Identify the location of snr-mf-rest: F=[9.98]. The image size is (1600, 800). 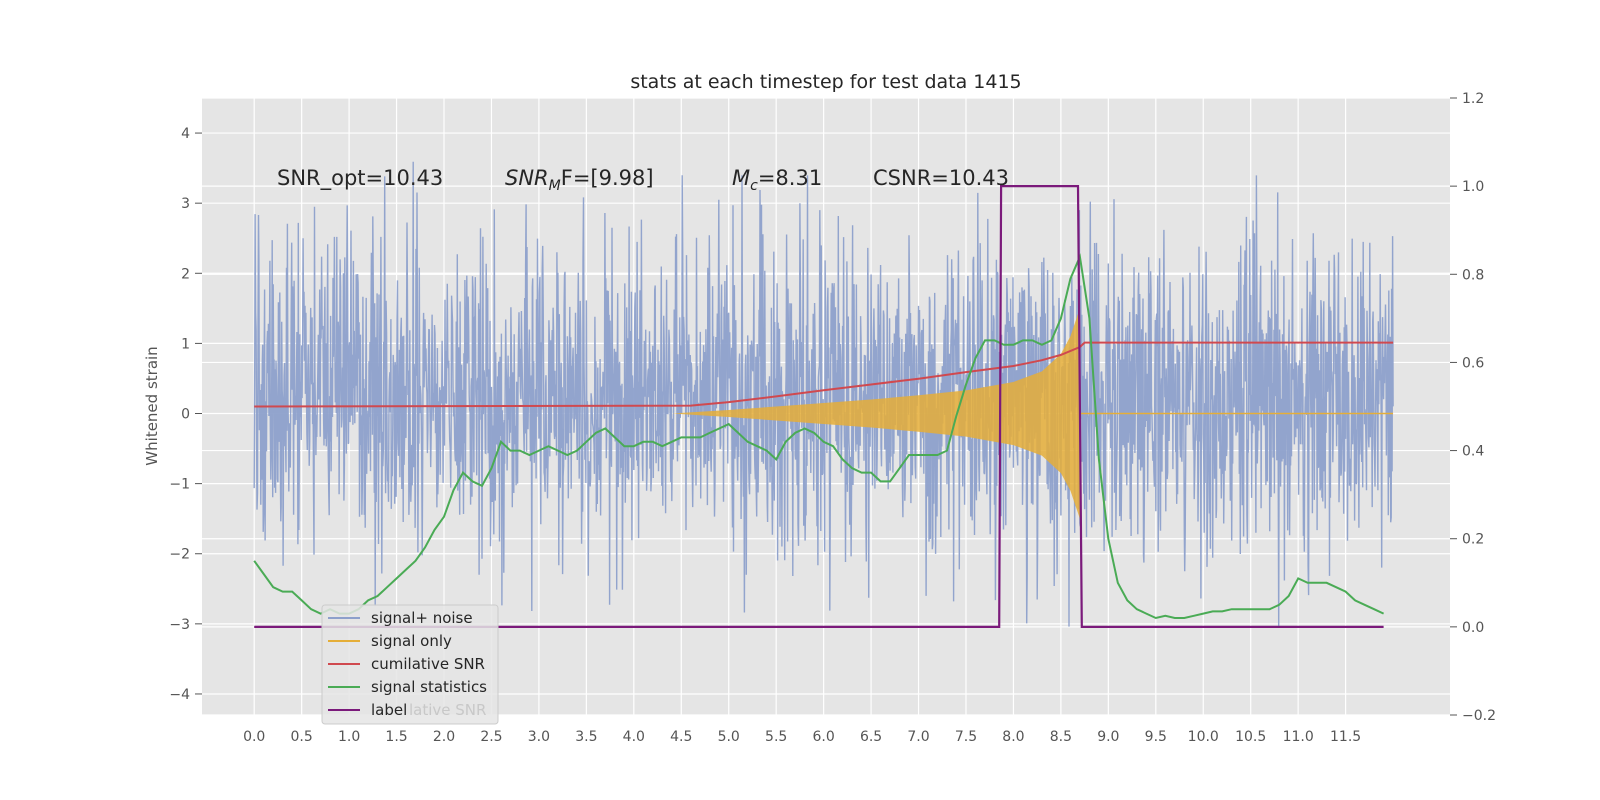
(607, 178).